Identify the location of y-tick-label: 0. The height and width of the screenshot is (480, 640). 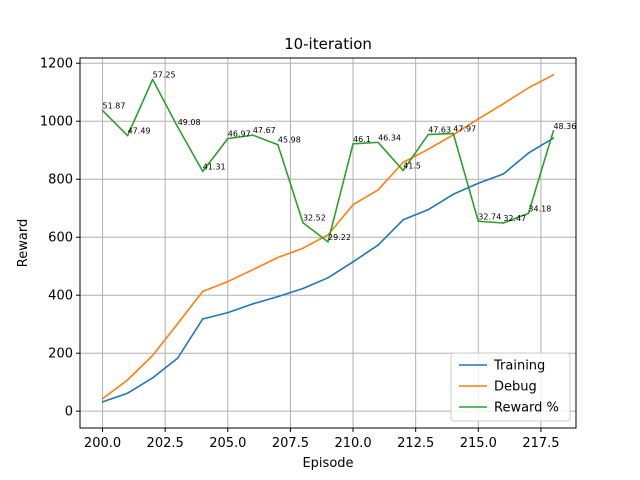
(69, 412).